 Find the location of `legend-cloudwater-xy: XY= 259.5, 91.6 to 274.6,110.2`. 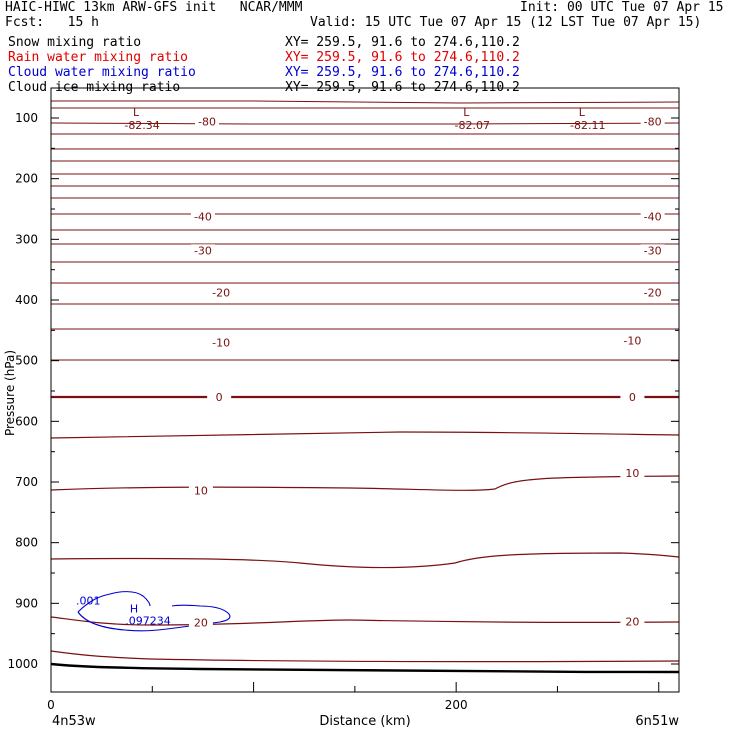

legend-cloudwater-xy: XY= 259.5, 91.6 to 274.6,110.2 is located at coordinates (402, 72).